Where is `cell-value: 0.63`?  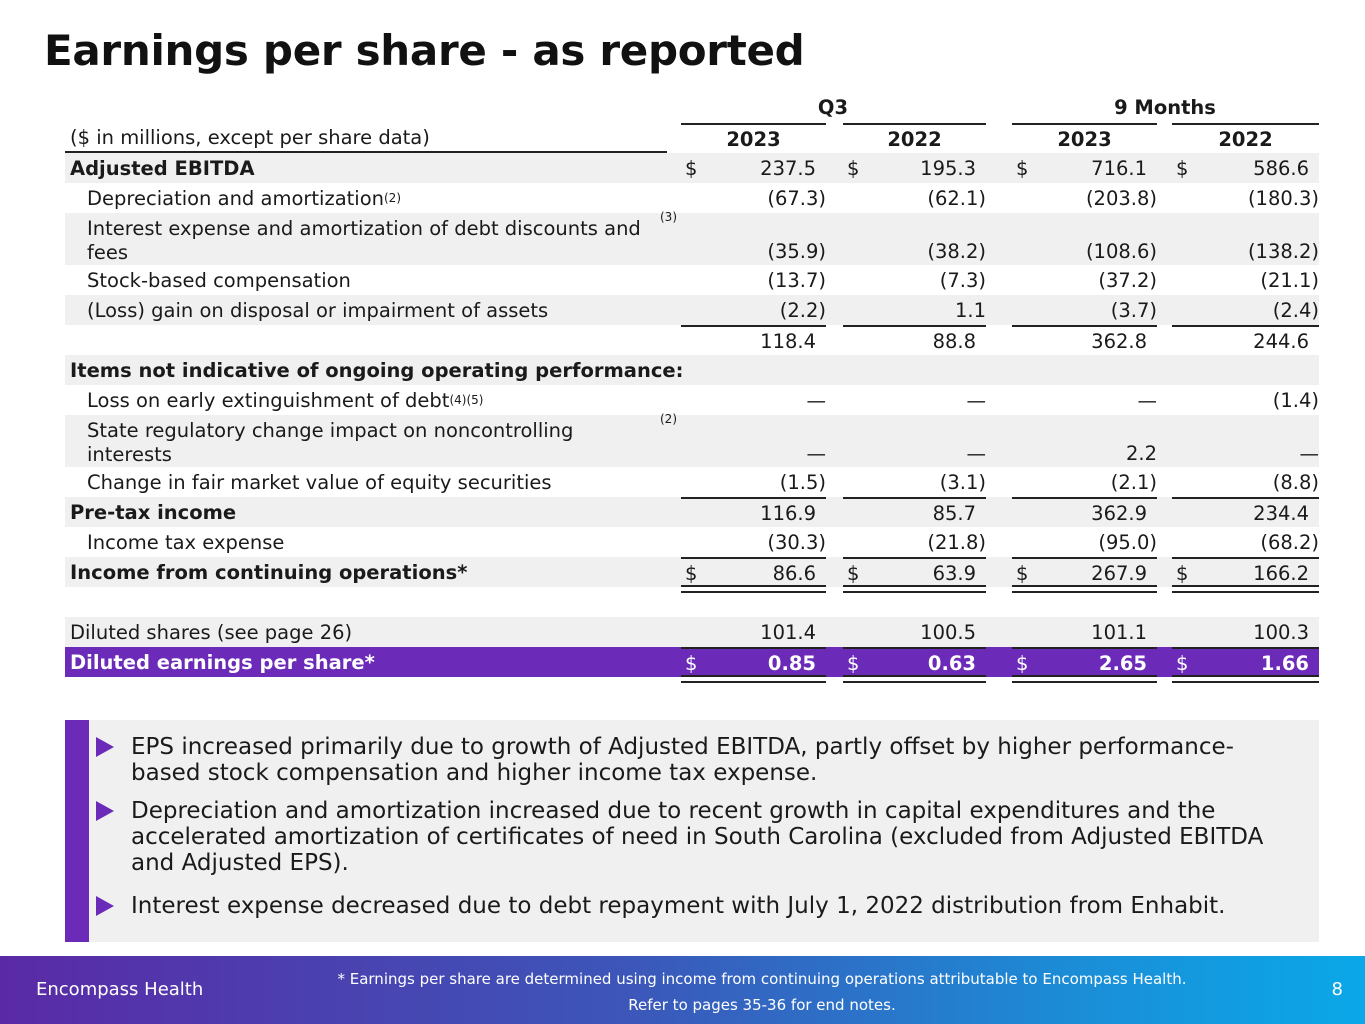 cell-value: 0.63 is located at coordinates (951, 663).